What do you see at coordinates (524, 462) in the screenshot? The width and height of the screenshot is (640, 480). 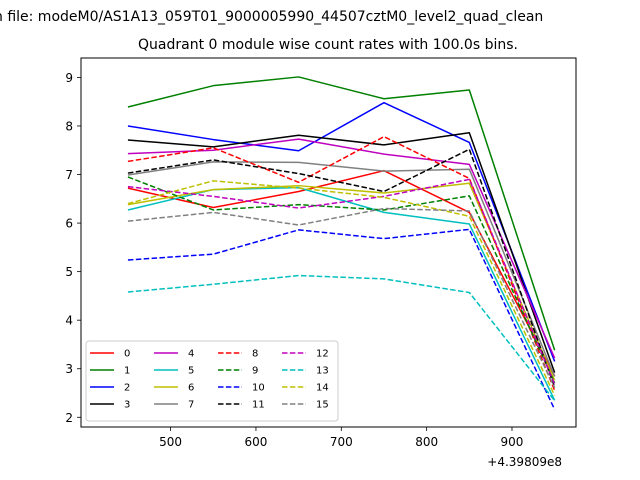 I see `x-offset-label: +4.39809e8` at bounding box center [524, 462].